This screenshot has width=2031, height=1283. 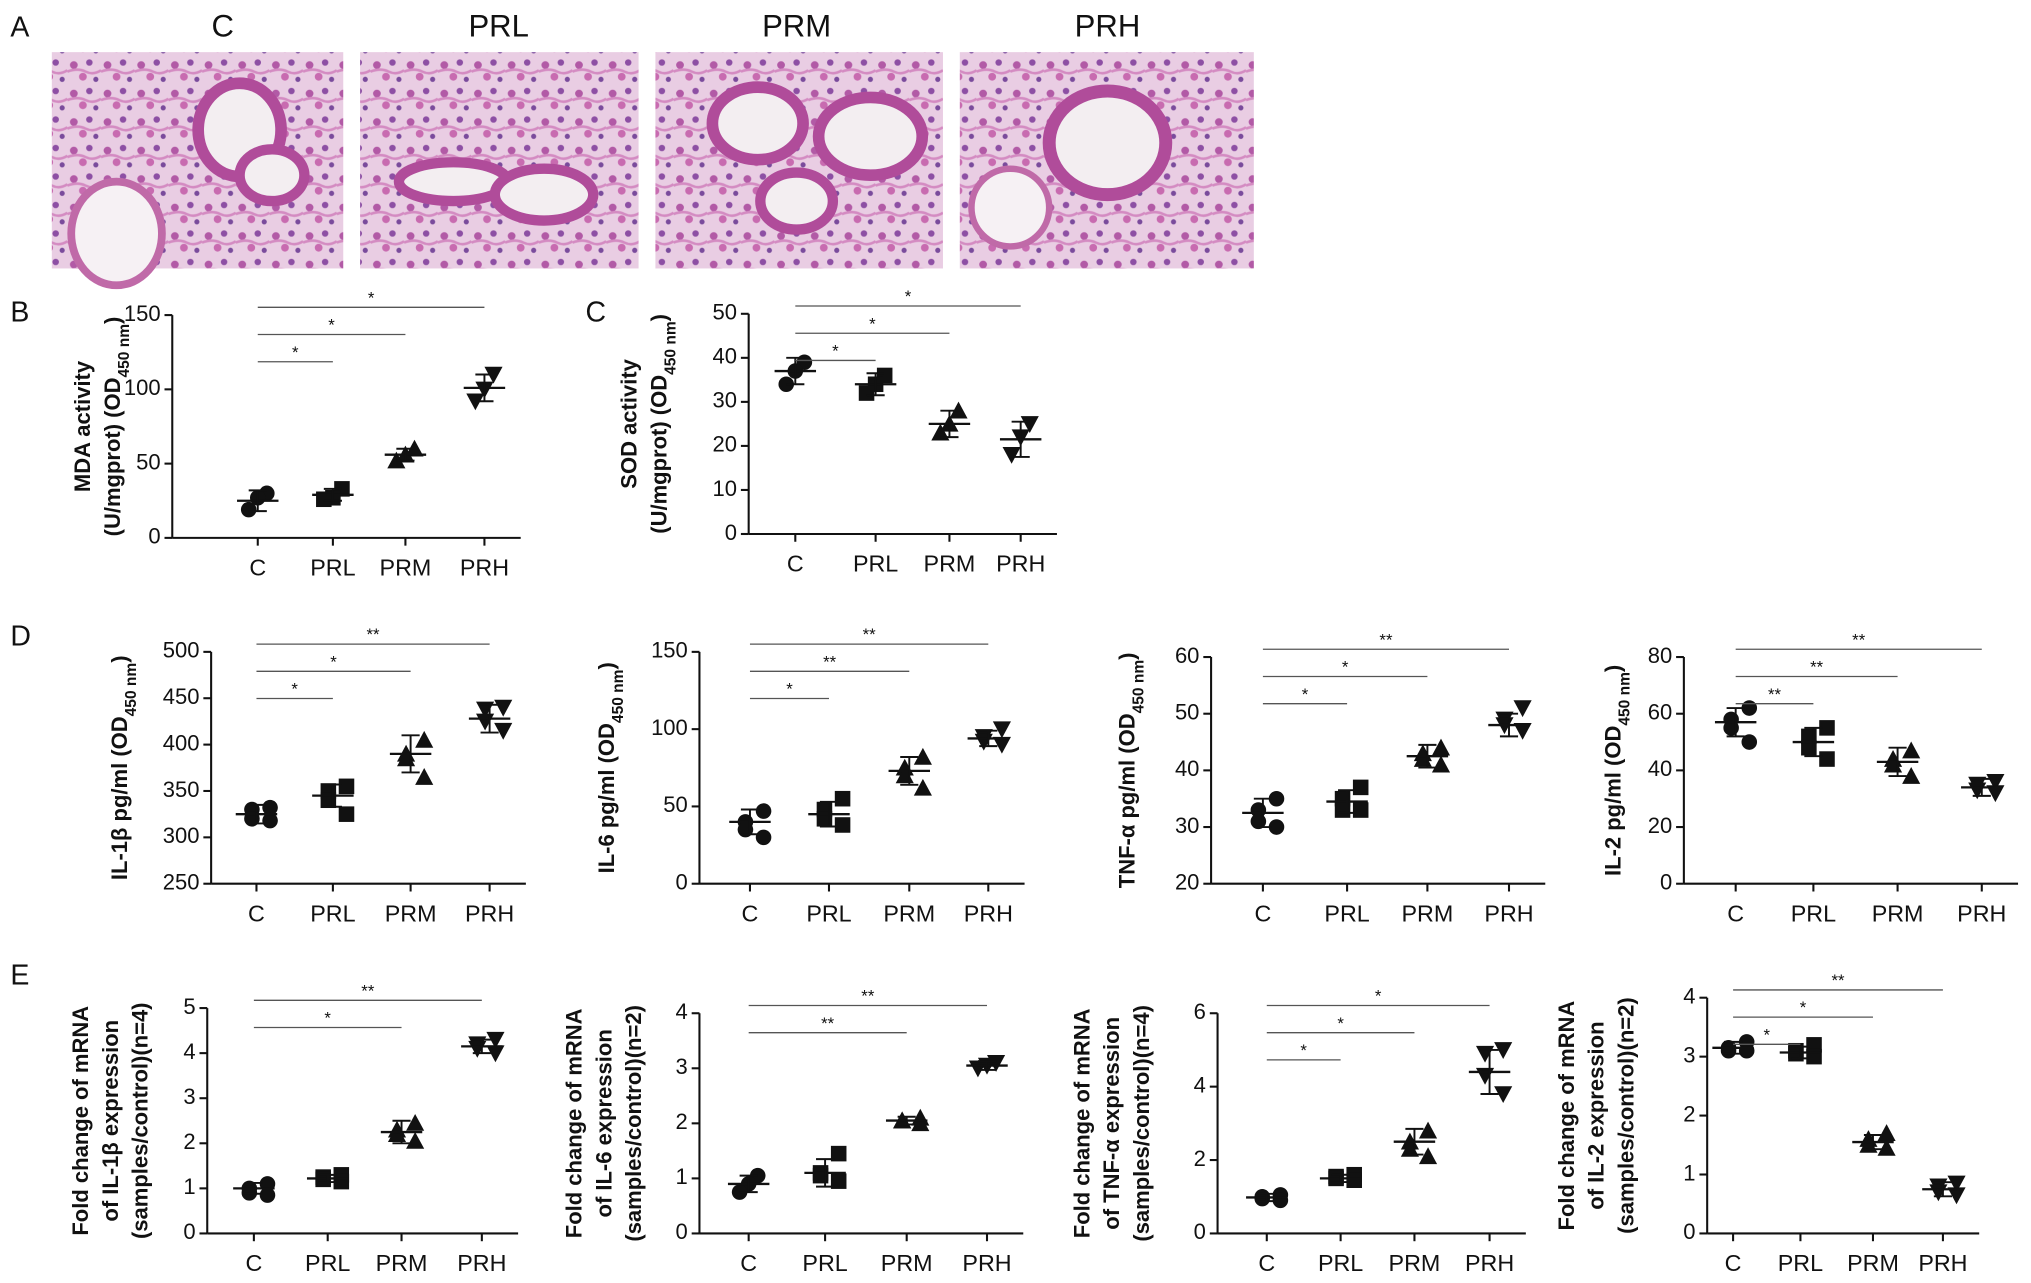 What do you see at coordinates (629, 423) in the screenshot?
I see `y-axis-label: SOD activity` at bounding box center [629, 423].